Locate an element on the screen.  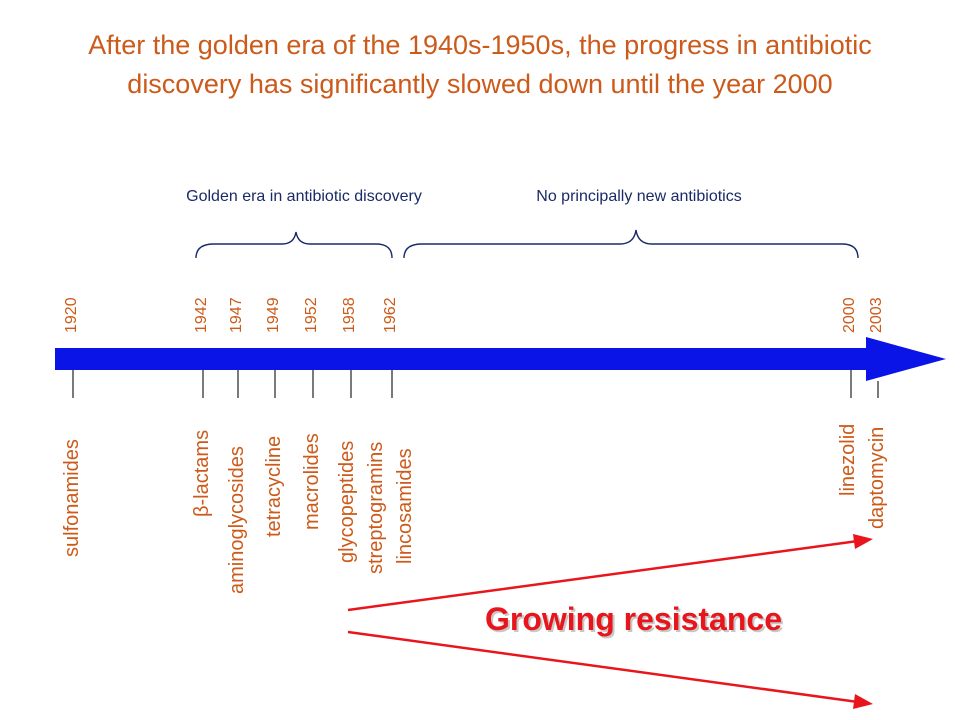
no-new-antibiotics-label: No principally new antibiotics is located at coordinates (639, 196).